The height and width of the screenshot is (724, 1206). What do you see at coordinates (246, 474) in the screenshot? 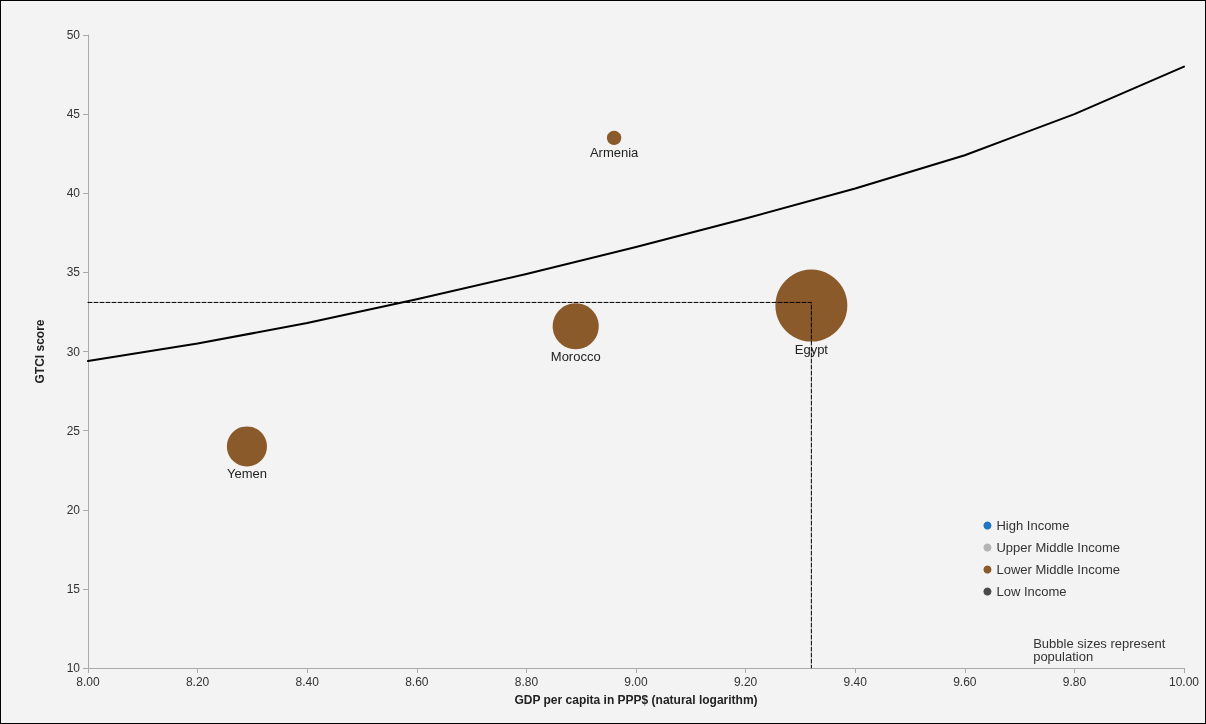
I see `annotation: Yemen` at bounding box center [246, 474].